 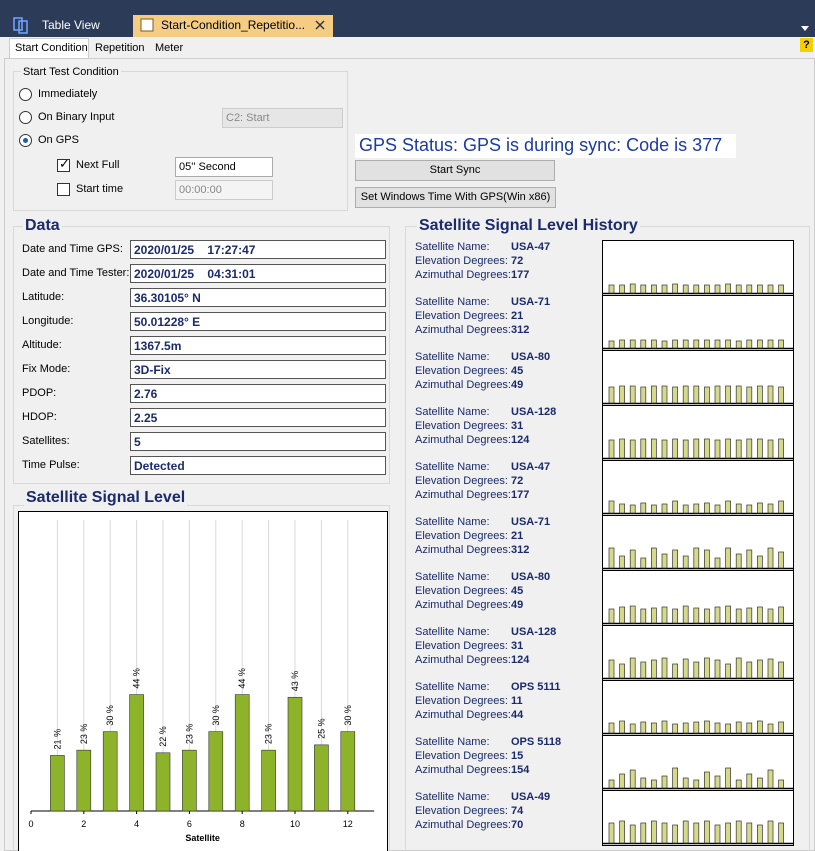 I want to click on check-mark: ✓, so click(x=64, y=163).